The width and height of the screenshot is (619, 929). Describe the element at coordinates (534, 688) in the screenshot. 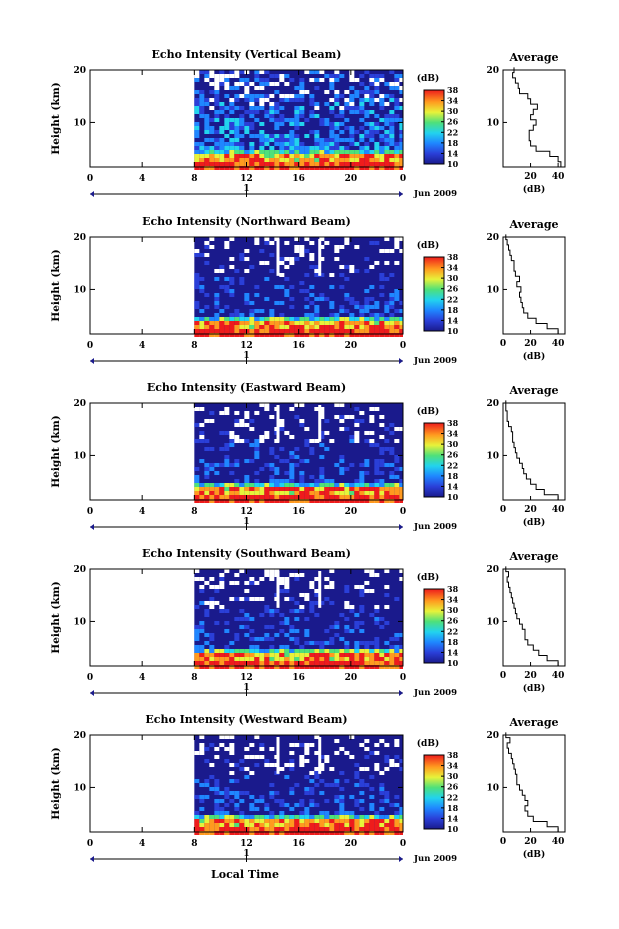

I see `average-x-label: (dB)` at that location.